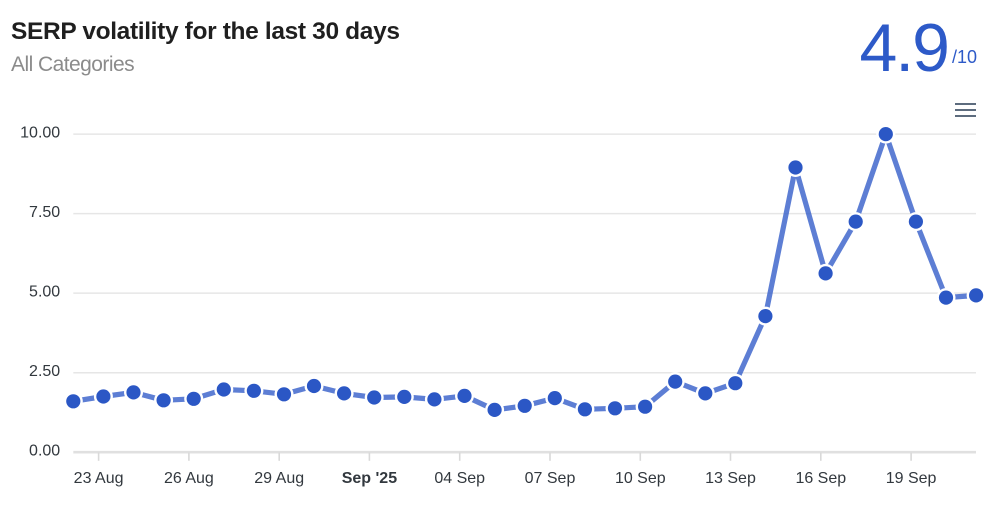 This screenshot has height=505, width=996. I want to click on svg-text: 5.00, so click(44, 292).